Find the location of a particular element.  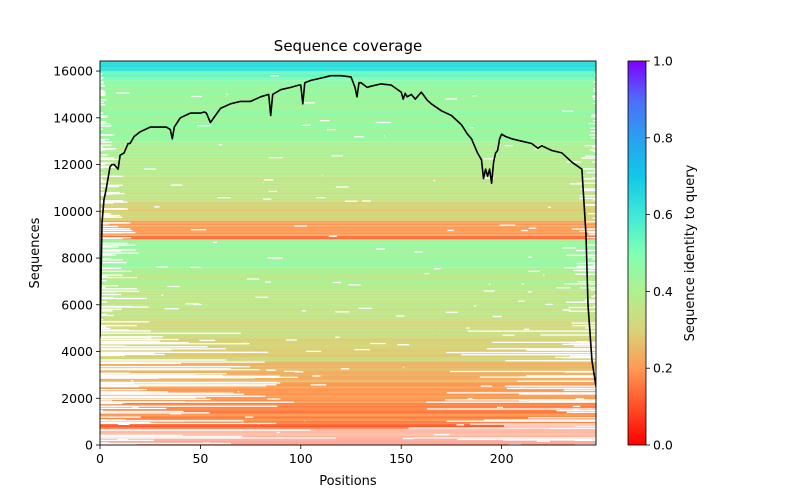

y-axis: 0 2000 4000 6000 8000 10000 12000 14000 16000 is located at coordinates (76, 258).